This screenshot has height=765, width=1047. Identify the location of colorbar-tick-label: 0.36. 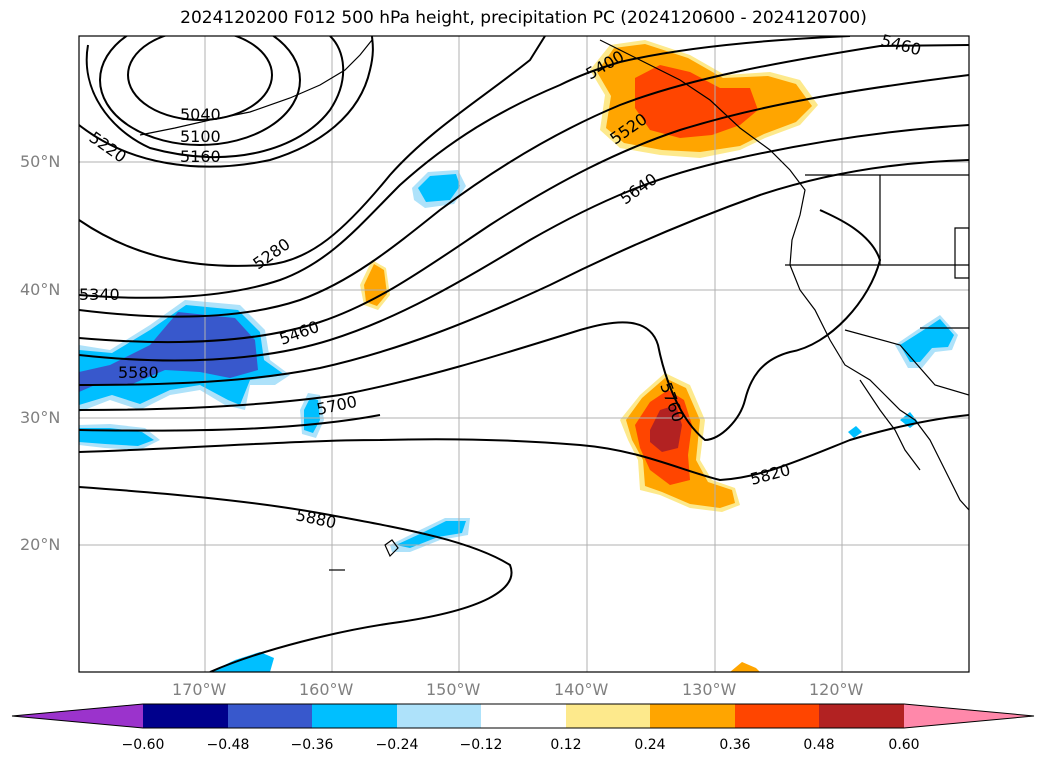
(735, 745).